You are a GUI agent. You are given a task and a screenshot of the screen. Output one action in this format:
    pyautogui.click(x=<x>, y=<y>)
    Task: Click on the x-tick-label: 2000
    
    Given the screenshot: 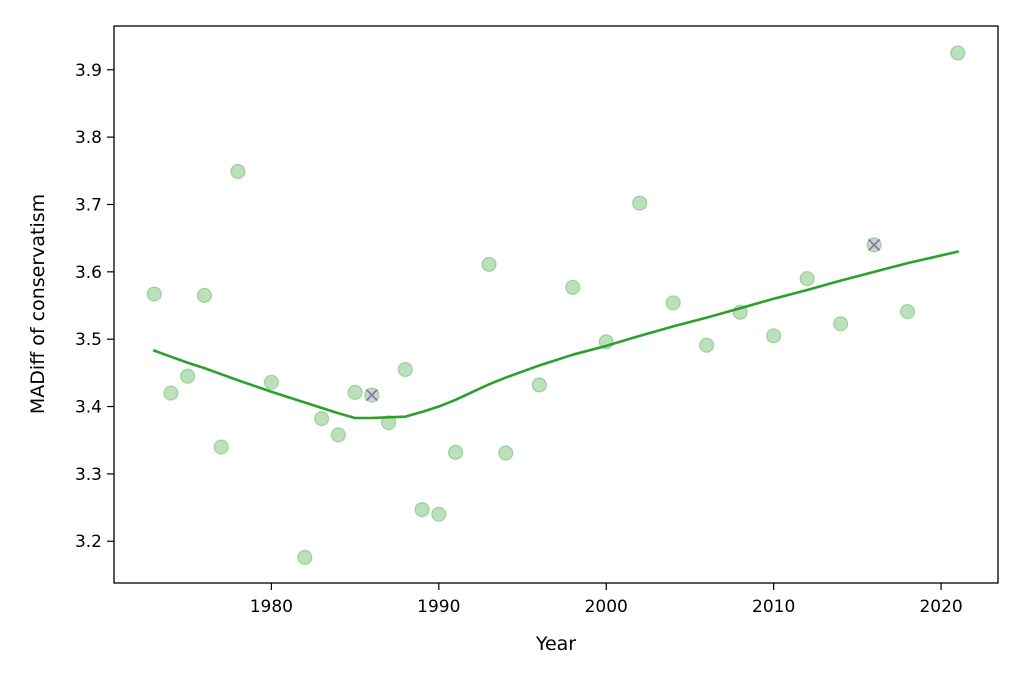 What is the action you would take?
    pyautogui.click(x=606, y=607)
    